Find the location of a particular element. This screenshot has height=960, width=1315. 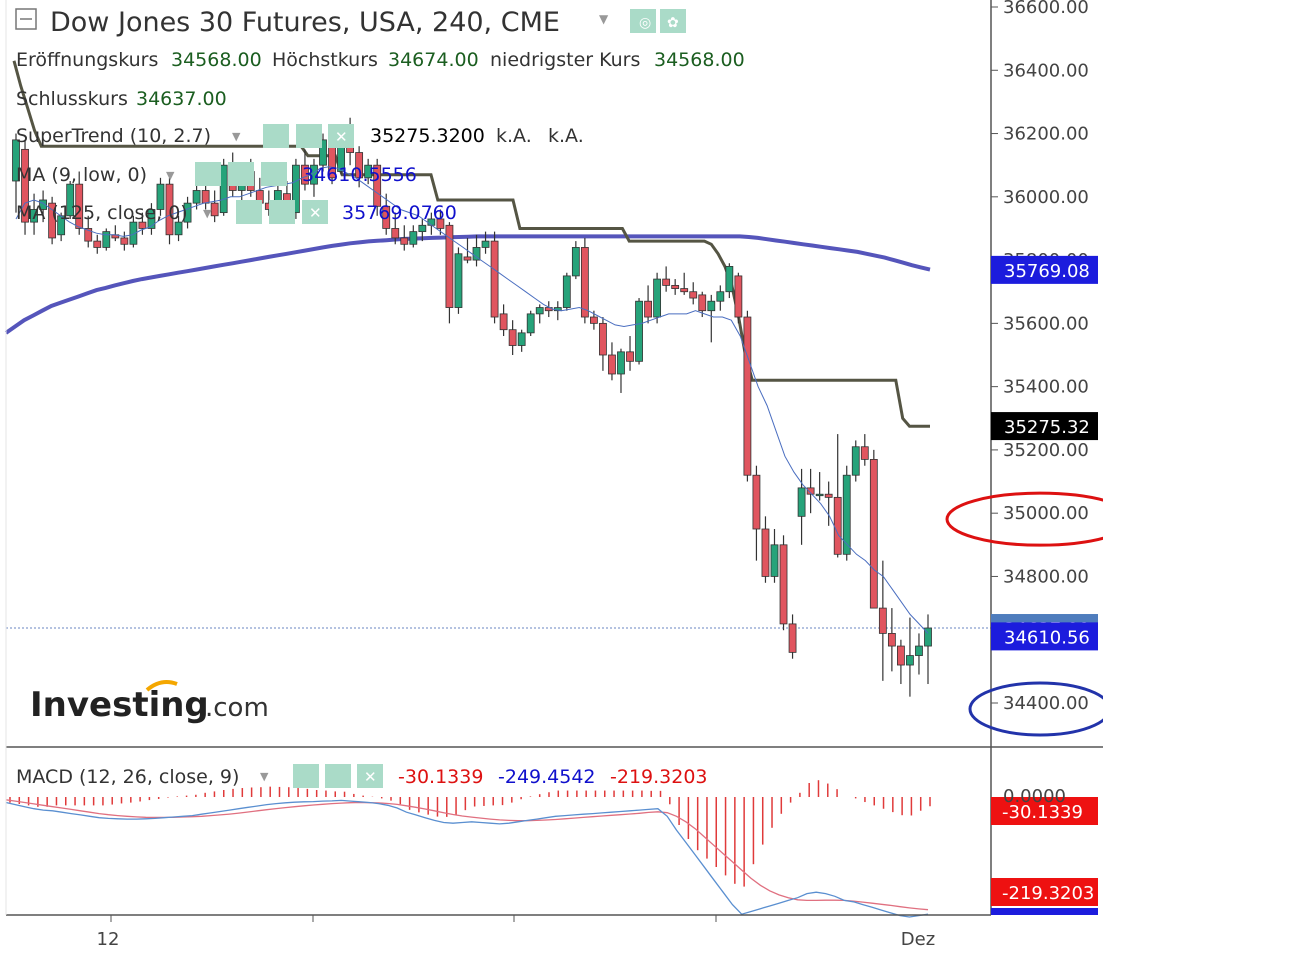

open-label: Eröffnungskurs is located at coordinates (87, 60).